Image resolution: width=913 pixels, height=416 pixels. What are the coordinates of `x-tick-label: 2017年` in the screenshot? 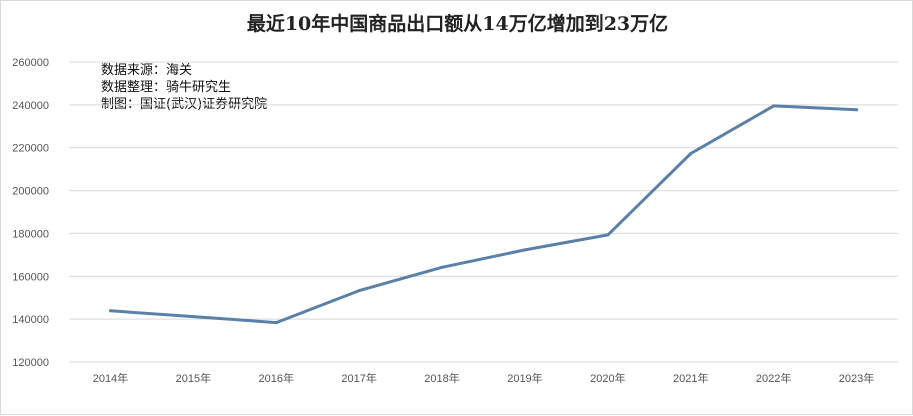 It's located at (358, 378).